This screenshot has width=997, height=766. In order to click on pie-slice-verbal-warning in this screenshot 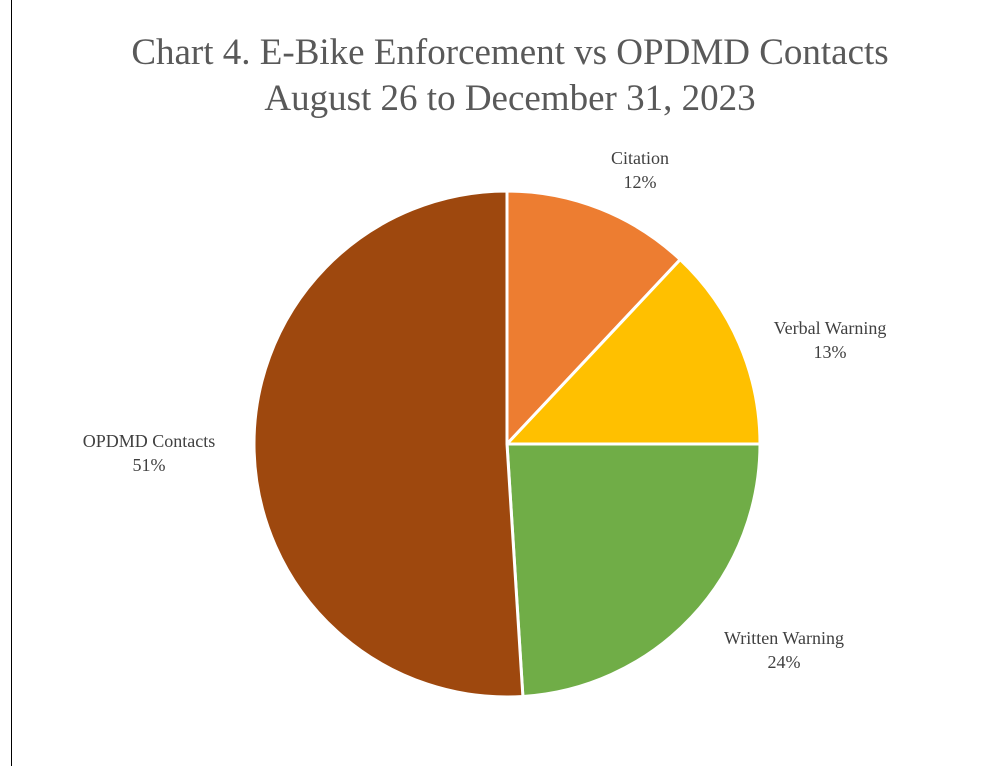, I will do `click(633, 352)`.